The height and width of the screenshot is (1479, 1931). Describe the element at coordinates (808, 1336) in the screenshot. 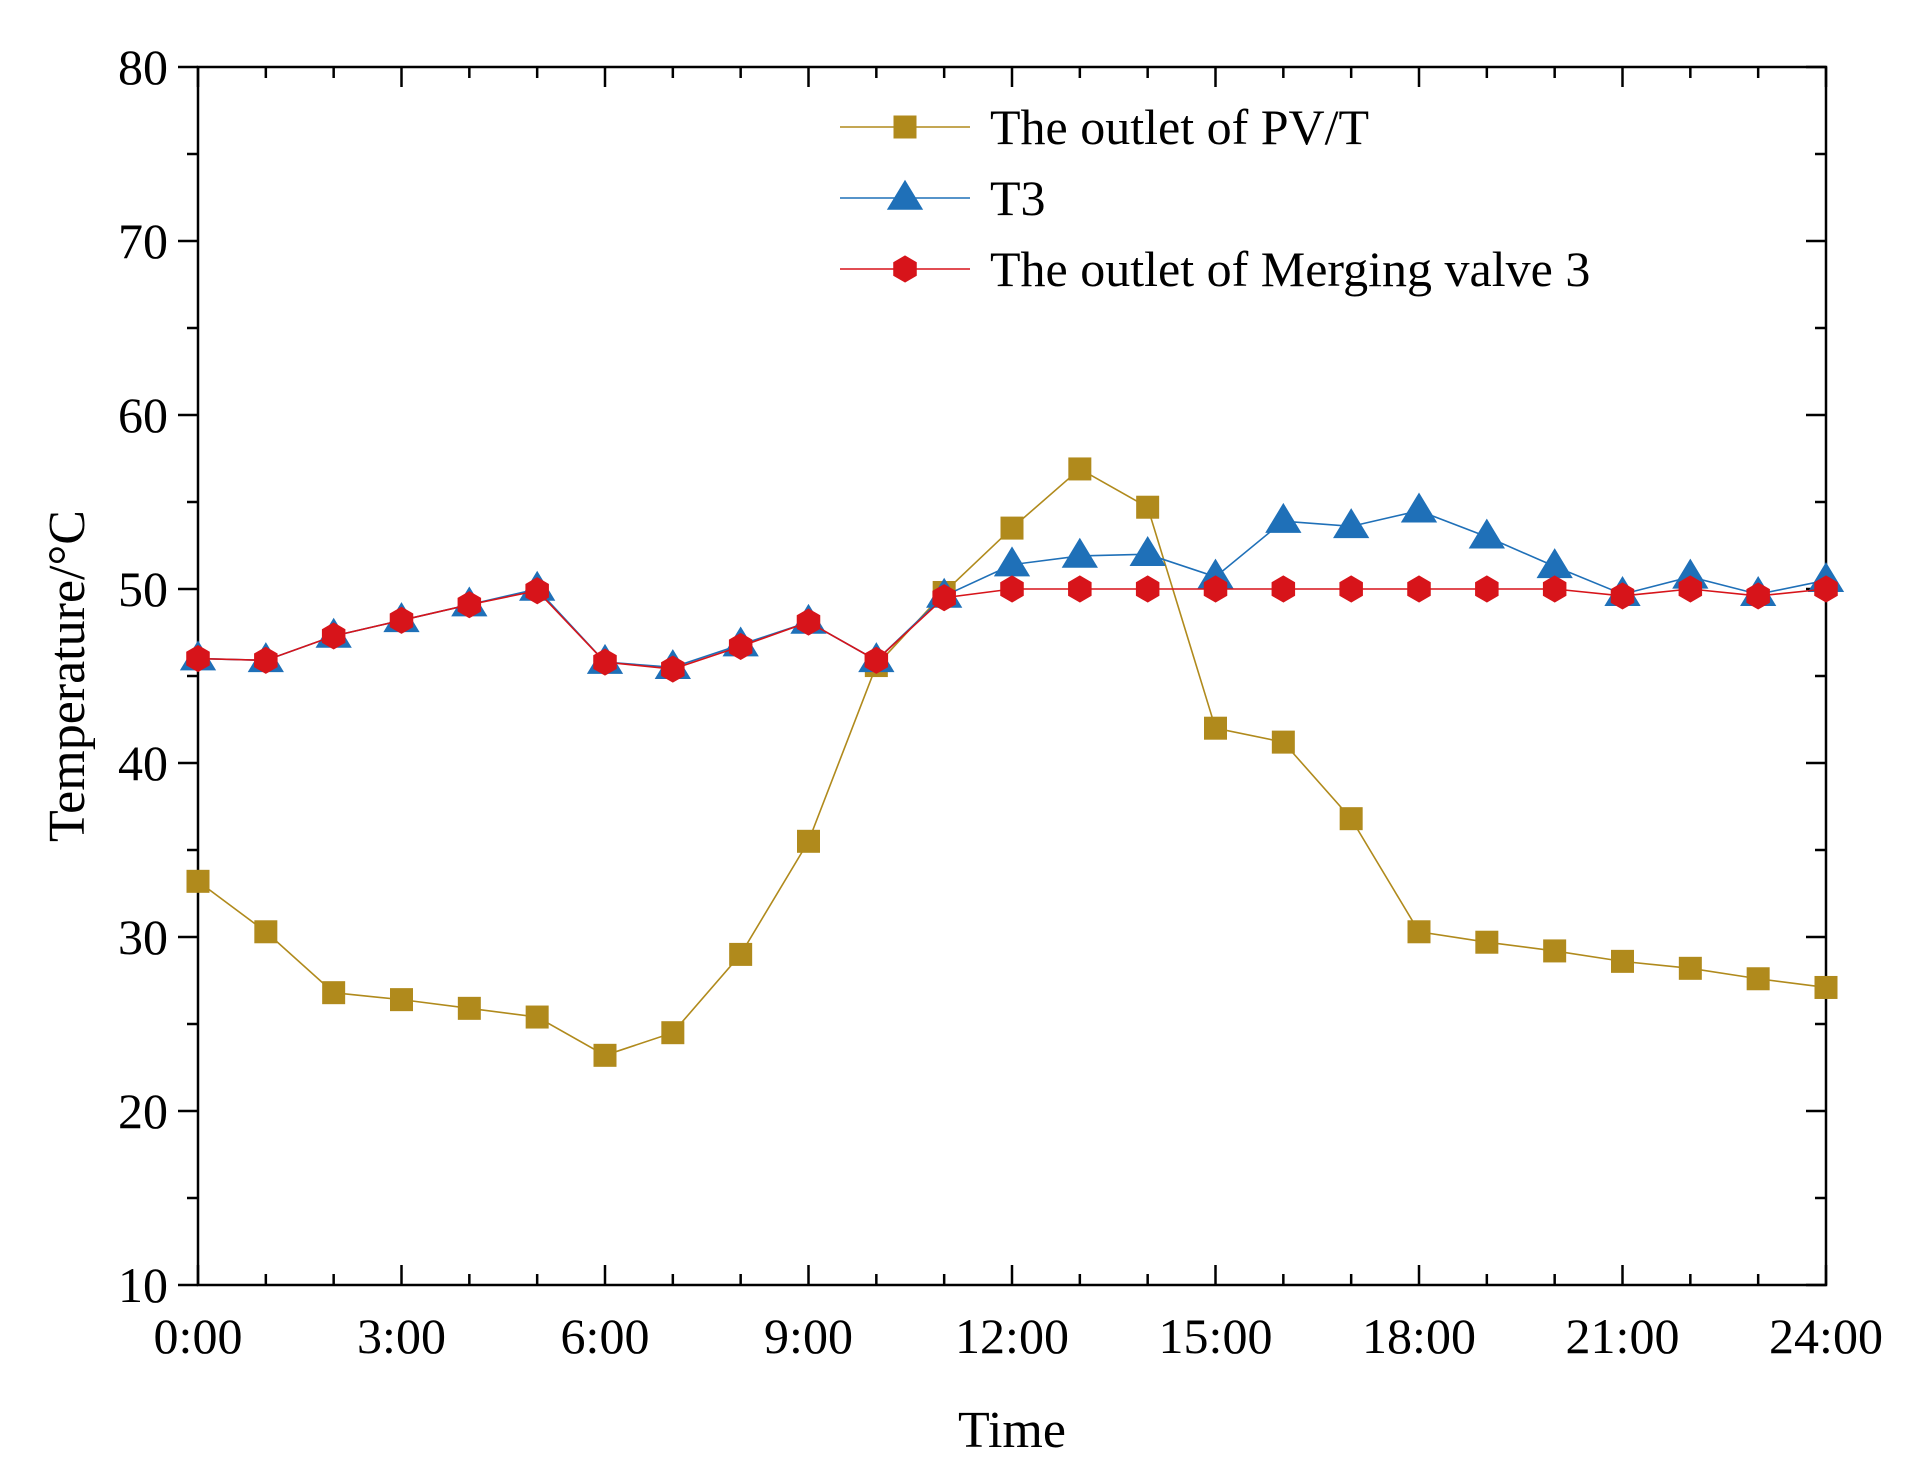

I see `x-tick-label: 9:00` at that location.